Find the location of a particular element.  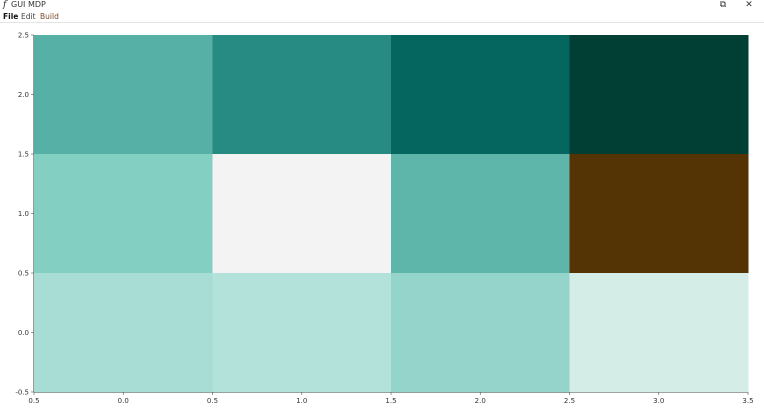

heatmap-cell-r1-c2 is located at coordinates (480, 214).